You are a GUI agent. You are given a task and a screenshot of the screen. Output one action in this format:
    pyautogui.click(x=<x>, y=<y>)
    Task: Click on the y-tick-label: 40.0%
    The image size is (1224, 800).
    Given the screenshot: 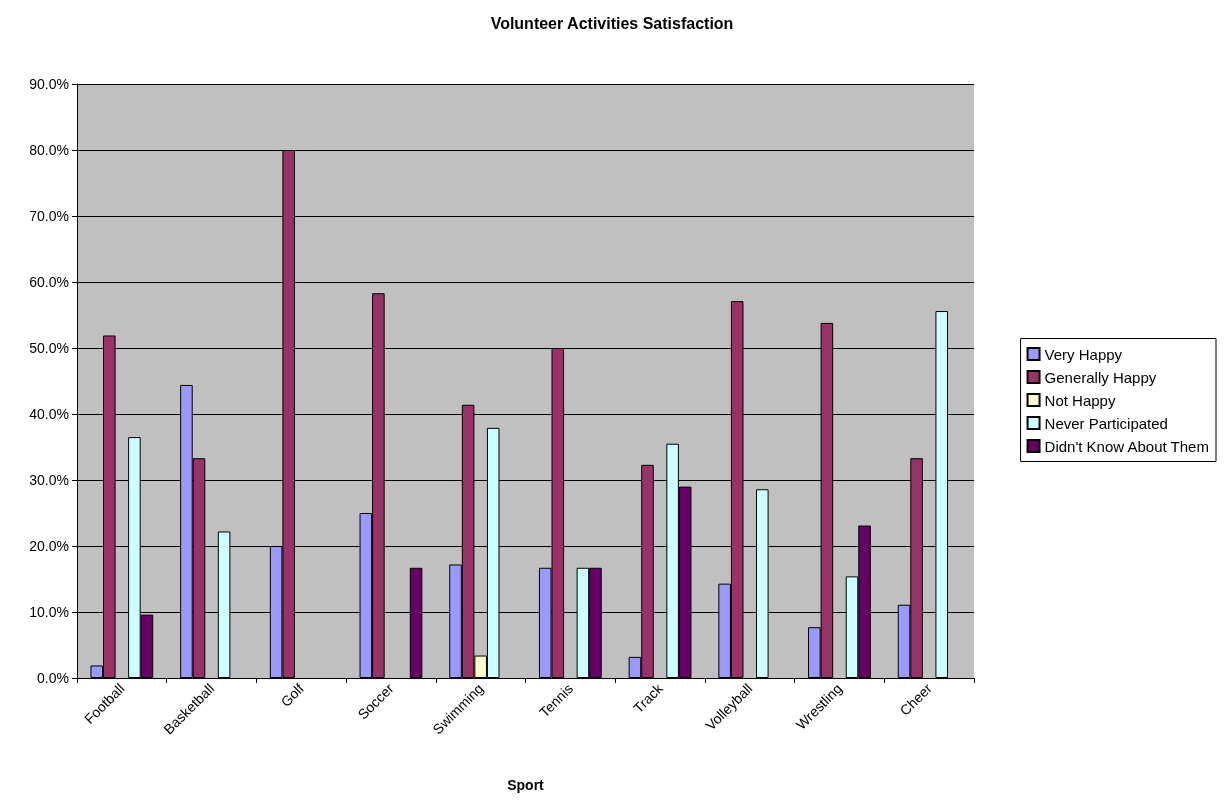 What is the action you would take?
    pyautogui.click(x=49, y=414)
    